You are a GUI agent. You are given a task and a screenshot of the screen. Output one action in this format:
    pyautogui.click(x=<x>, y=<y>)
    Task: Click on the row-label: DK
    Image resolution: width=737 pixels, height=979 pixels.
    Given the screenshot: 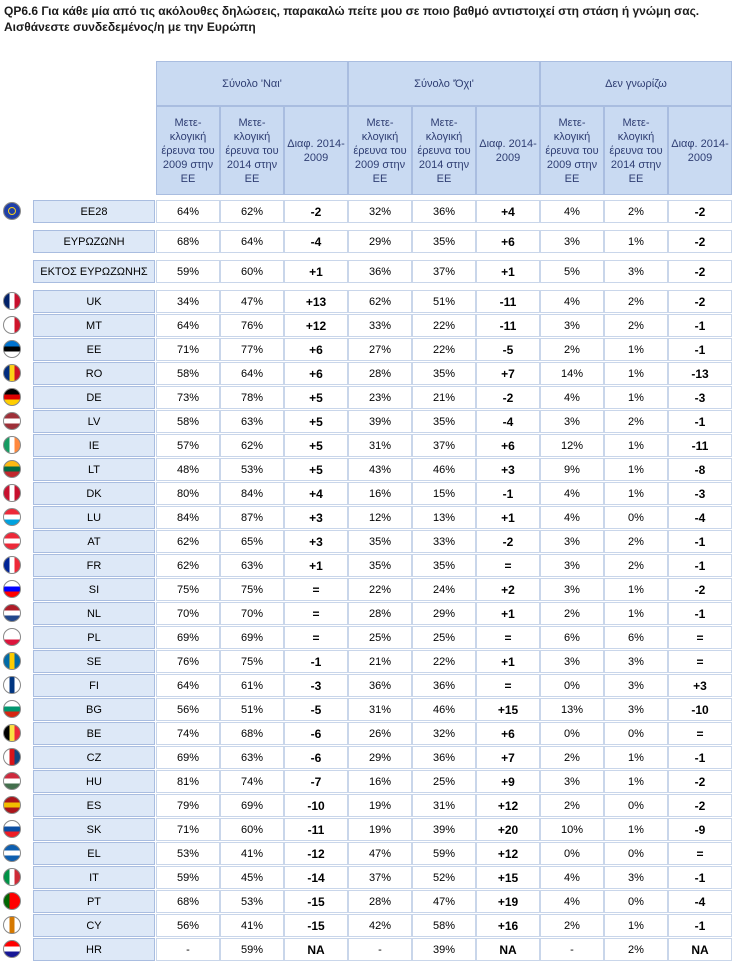 What is the action you would take?
    pyautogui.click(x=94, y=493)
    